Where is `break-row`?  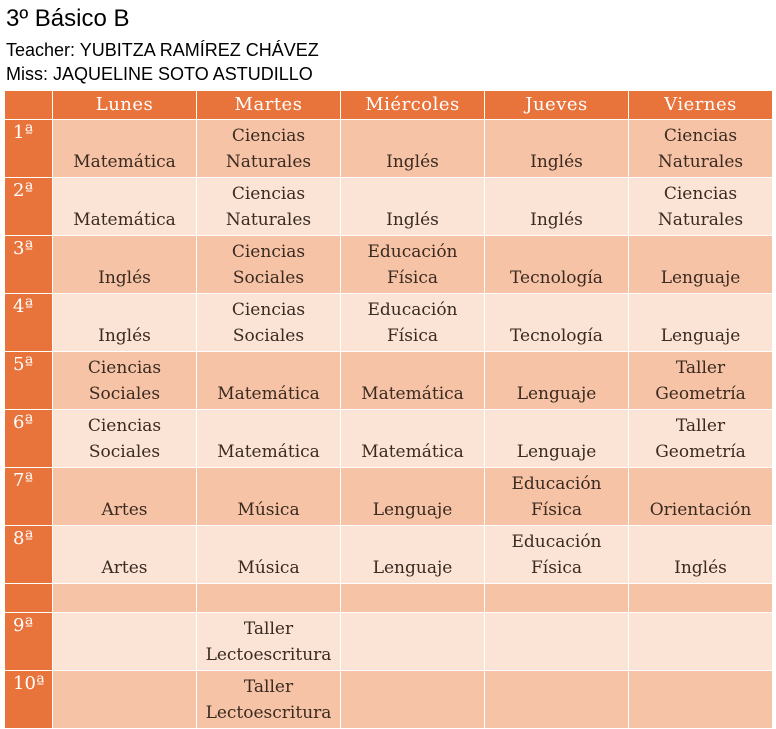 break-row is located at coordinates (388, 598).